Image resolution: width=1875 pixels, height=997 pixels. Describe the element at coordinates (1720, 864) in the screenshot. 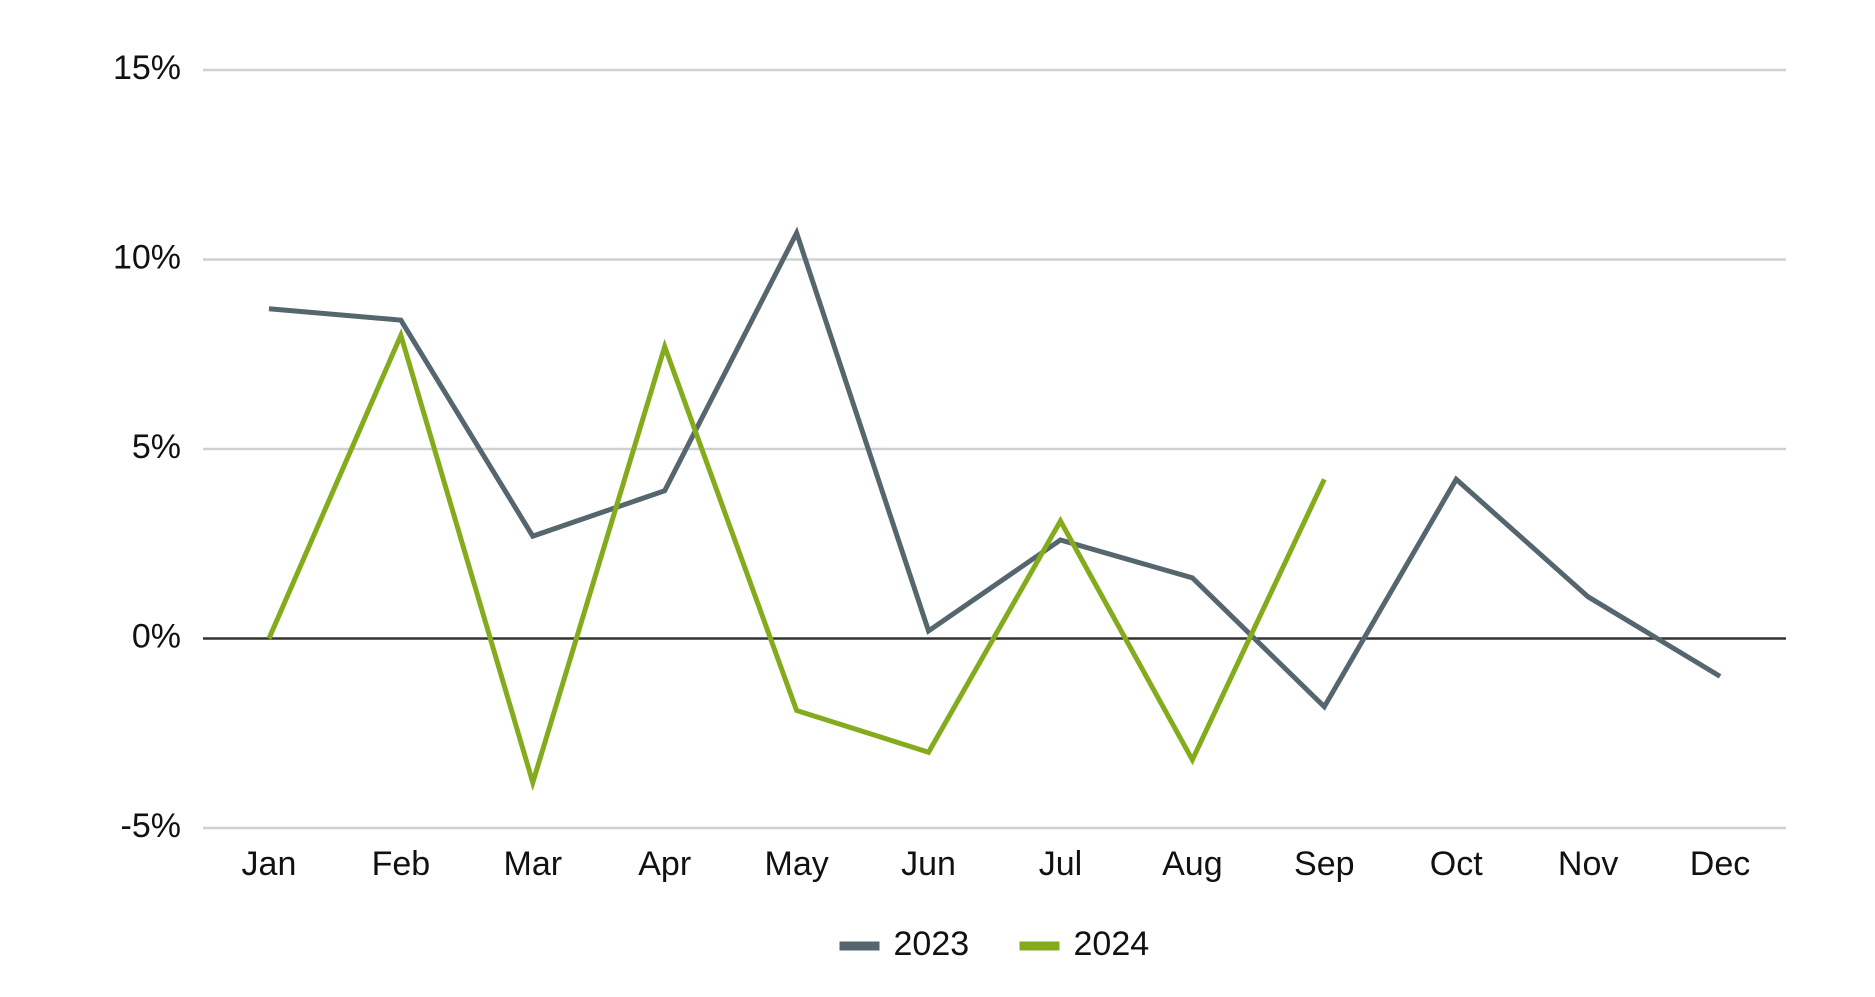

I see `x-tick-label: Dec` at that location.